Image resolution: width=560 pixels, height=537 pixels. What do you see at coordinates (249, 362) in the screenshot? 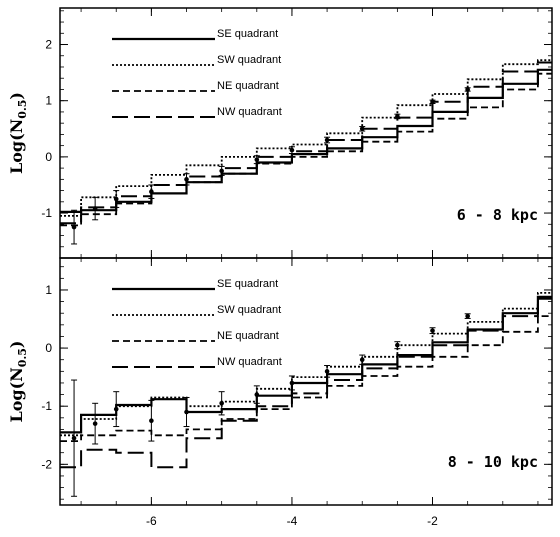
I see `bottom-legend-label: NW quadrant` at bounding box center [249, 362].